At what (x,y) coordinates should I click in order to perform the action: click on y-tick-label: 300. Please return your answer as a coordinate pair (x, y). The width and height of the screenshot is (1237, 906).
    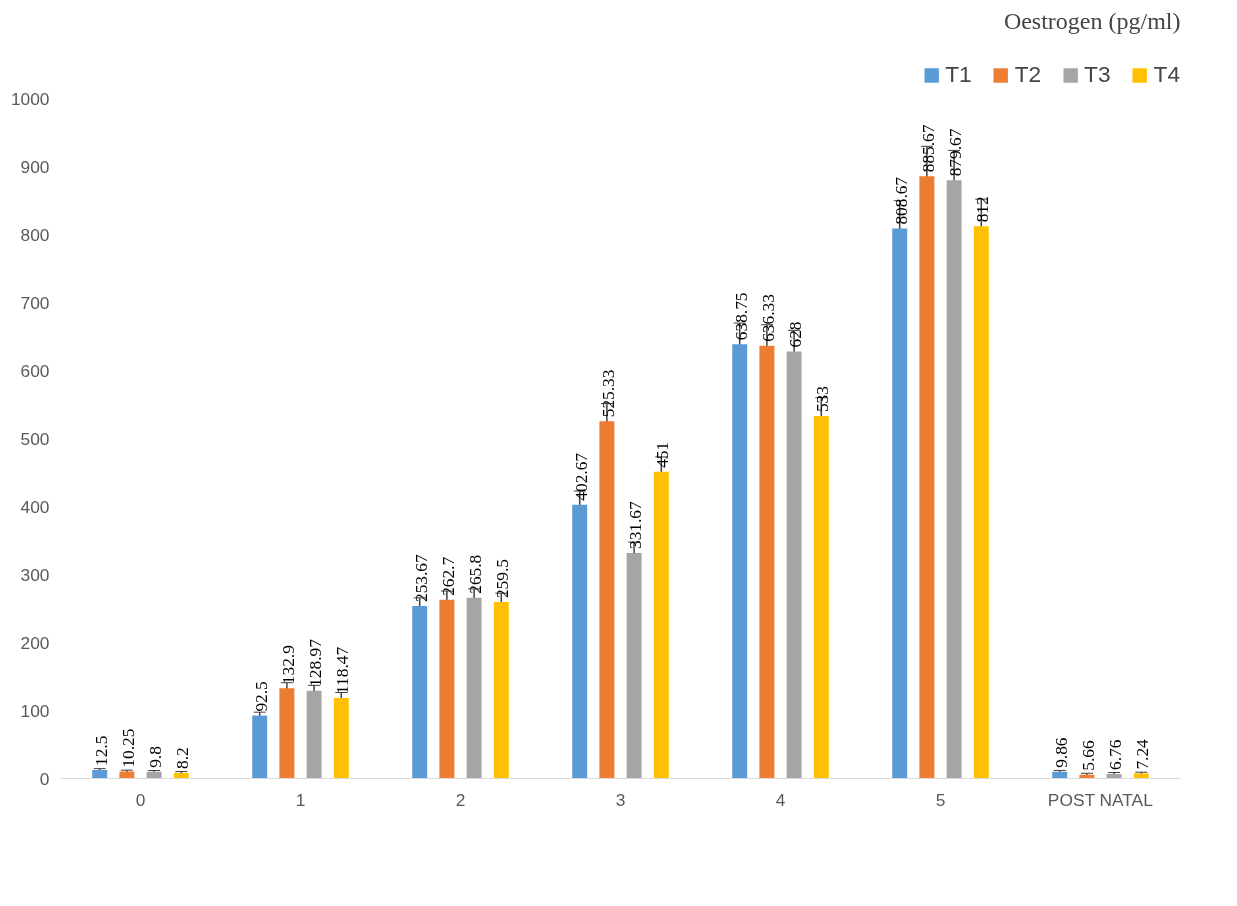
    Looking at the image, I should click on (35, 574).